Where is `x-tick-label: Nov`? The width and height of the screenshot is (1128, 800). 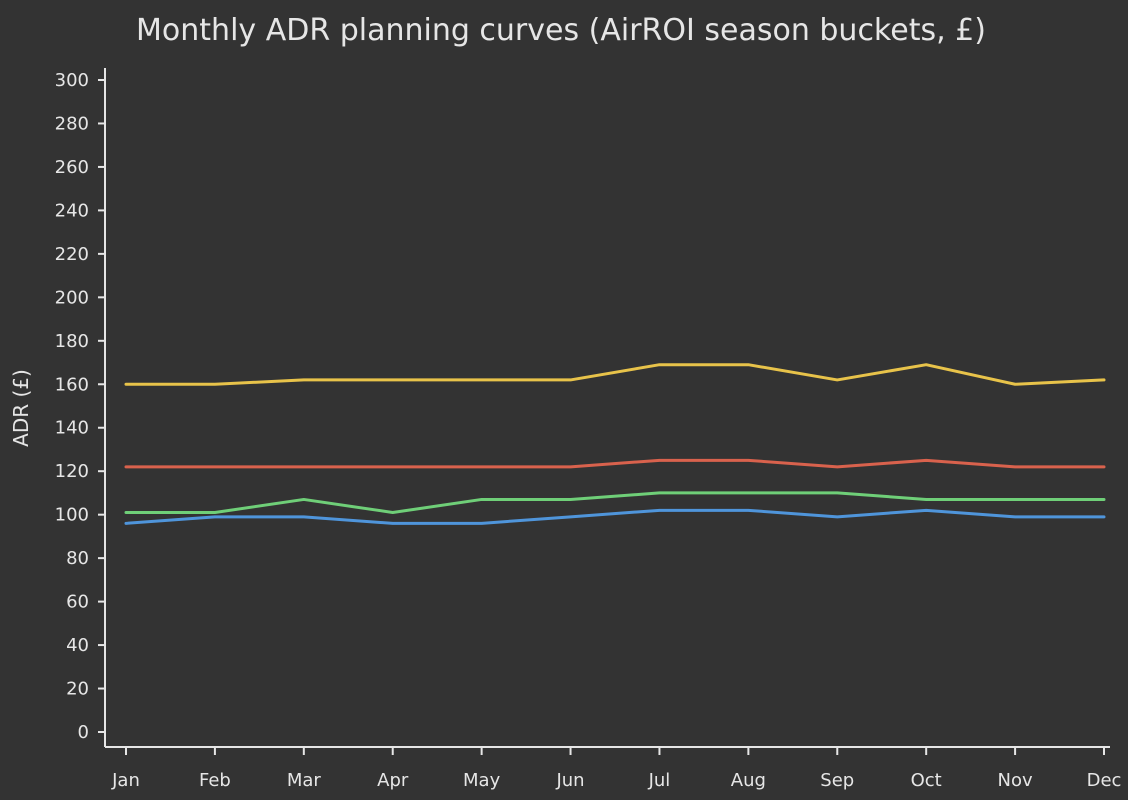 x-tick-label: Nov is located at coordinates (1015, 780).